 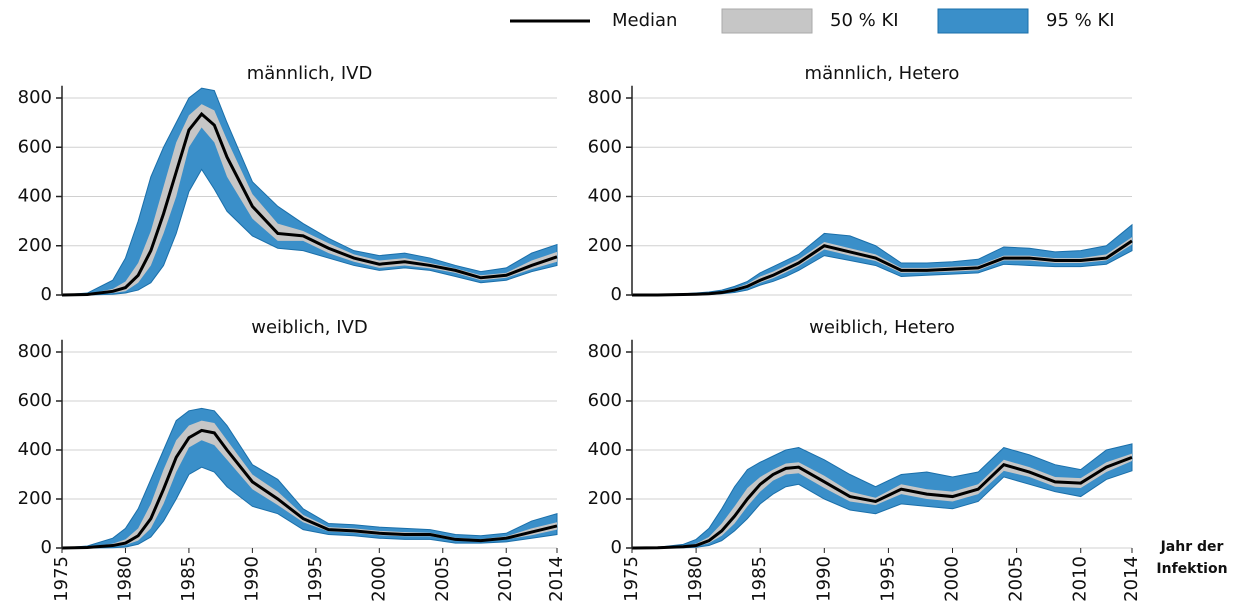 I want to click on legend-label: 50 % KI, so click(x=864, y=20).